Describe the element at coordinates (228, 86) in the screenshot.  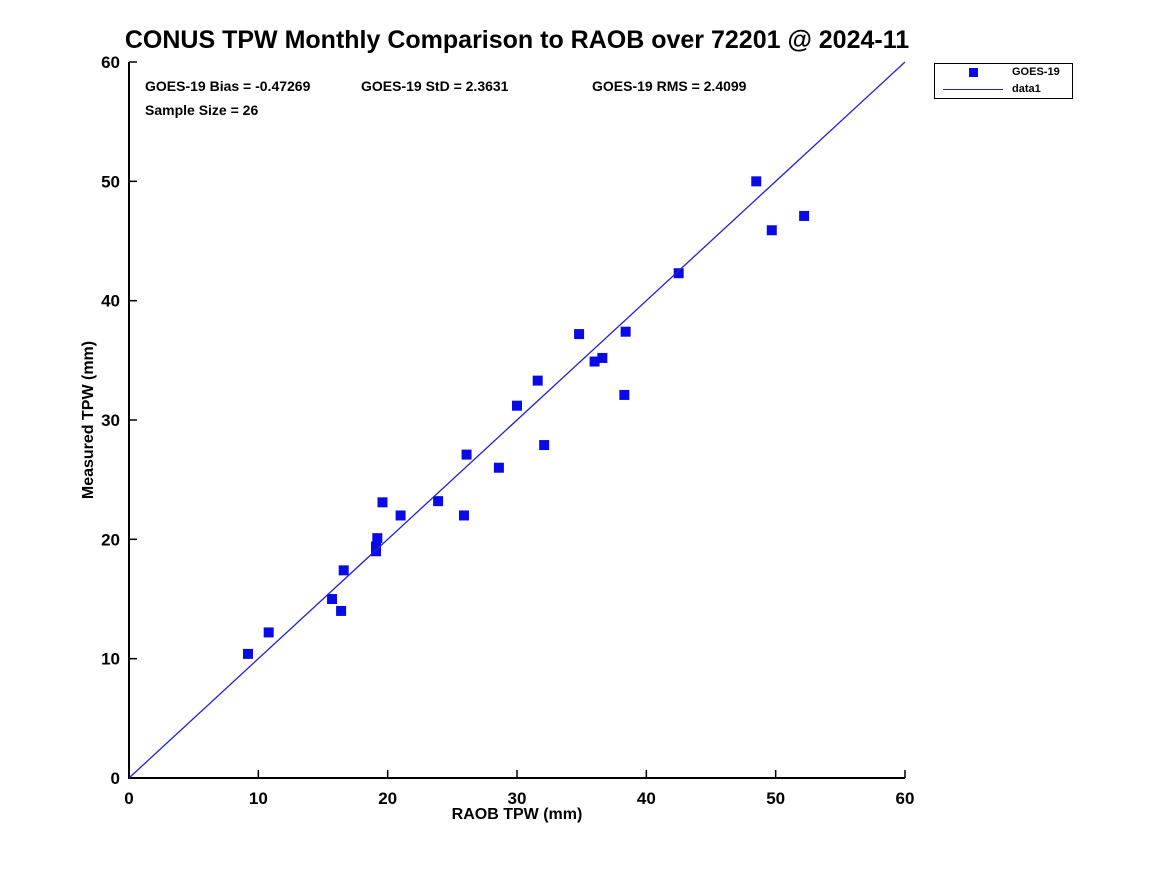
I see `stat-bias: GOES-19 Bias = -0.47269` at that location.